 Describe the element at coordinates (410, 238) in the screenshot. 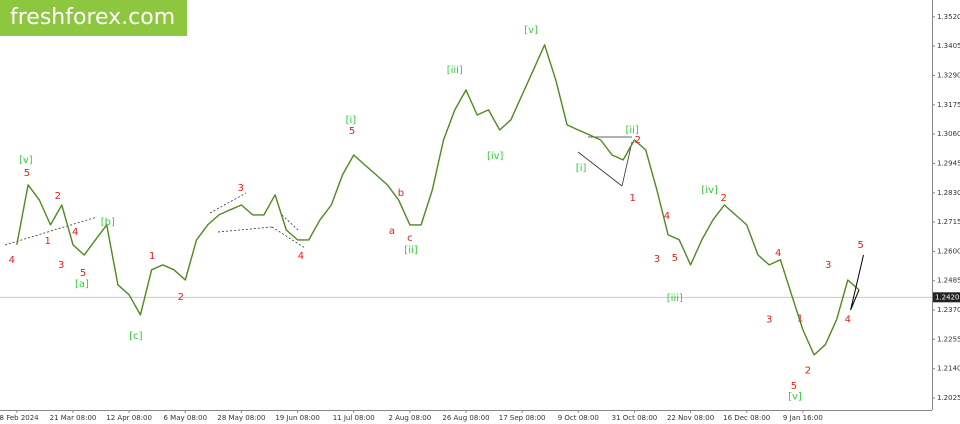

I see `wave-label: c` at that location.